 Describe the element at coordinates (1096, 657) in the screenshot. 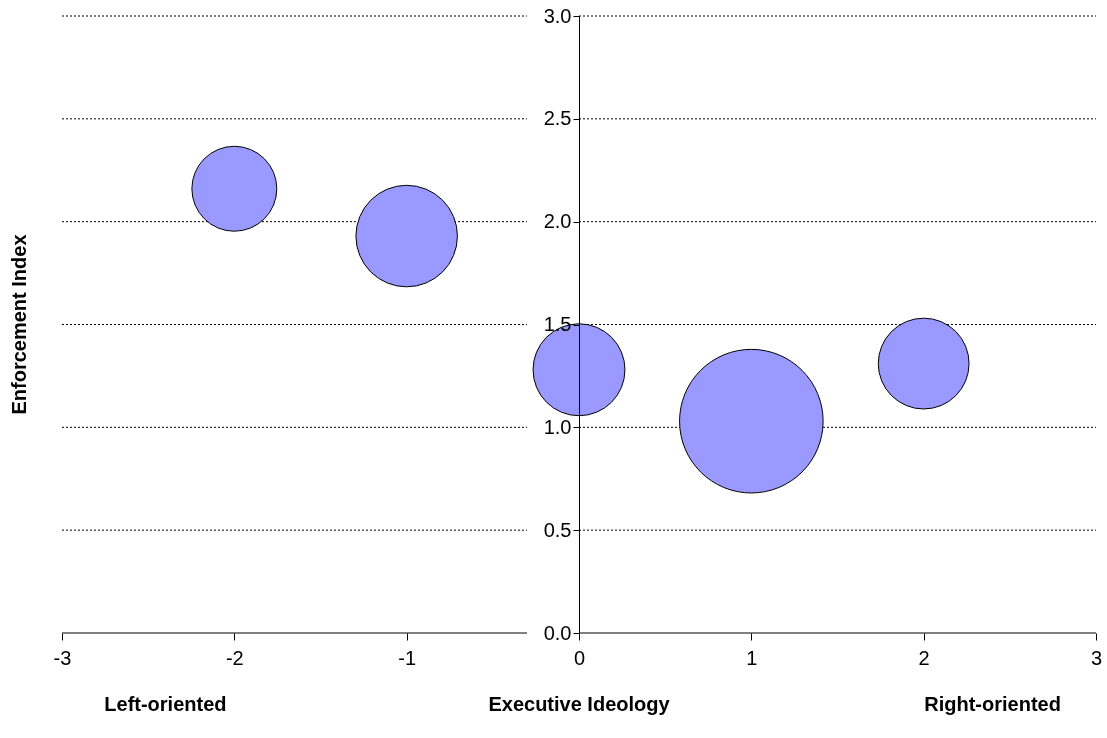

I see `x-tick-label: 3` at that location.